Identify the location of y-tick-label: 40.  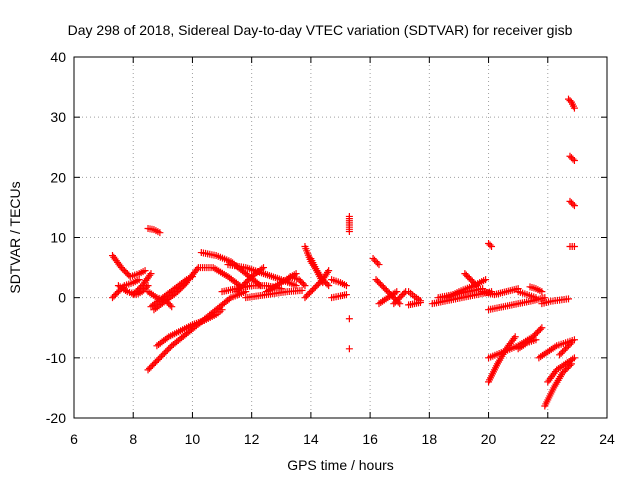
(58, 57).